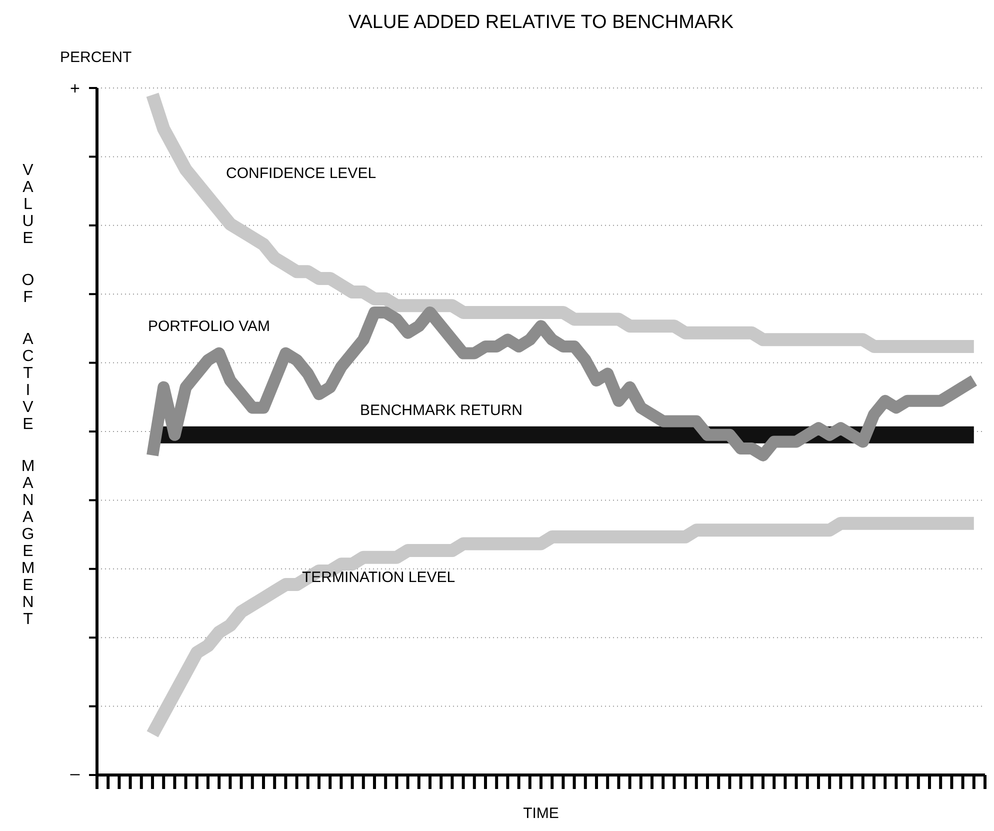 The image size is (994, 831). Describe the element at coordinates (541, 22) in the screenshot. I see `chart-title: VALUE ADDED RELATIVE TO BENCHMARK` at that location.